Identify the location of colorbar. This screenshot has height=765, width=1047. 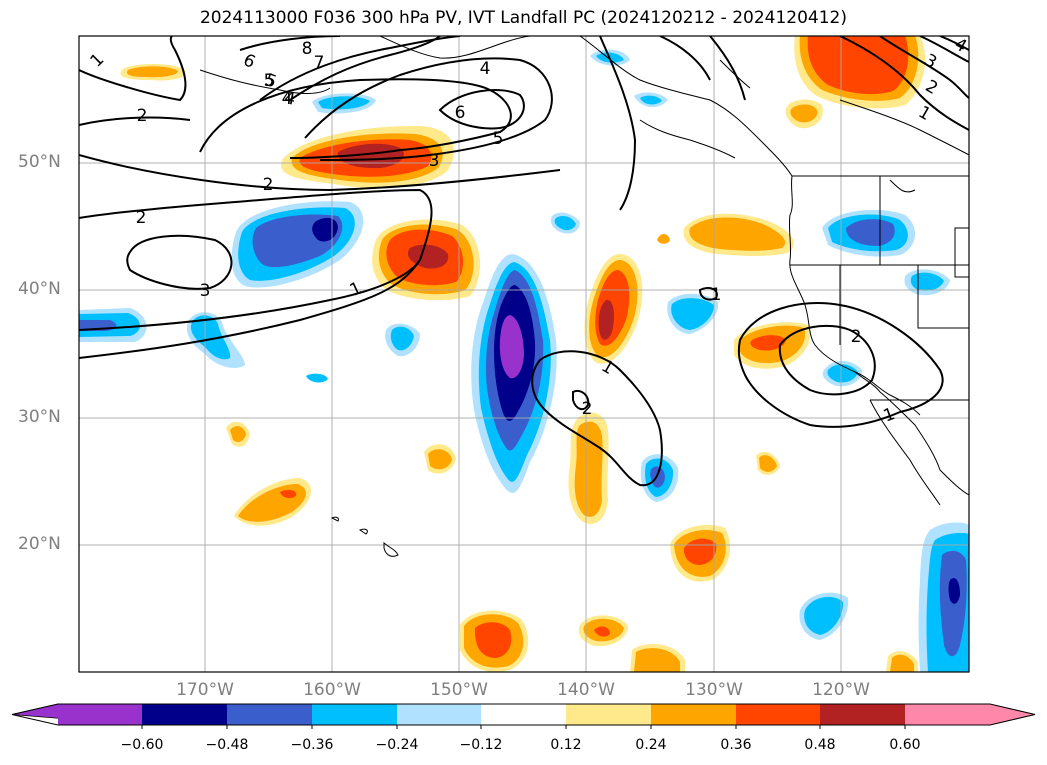
(523, 716).